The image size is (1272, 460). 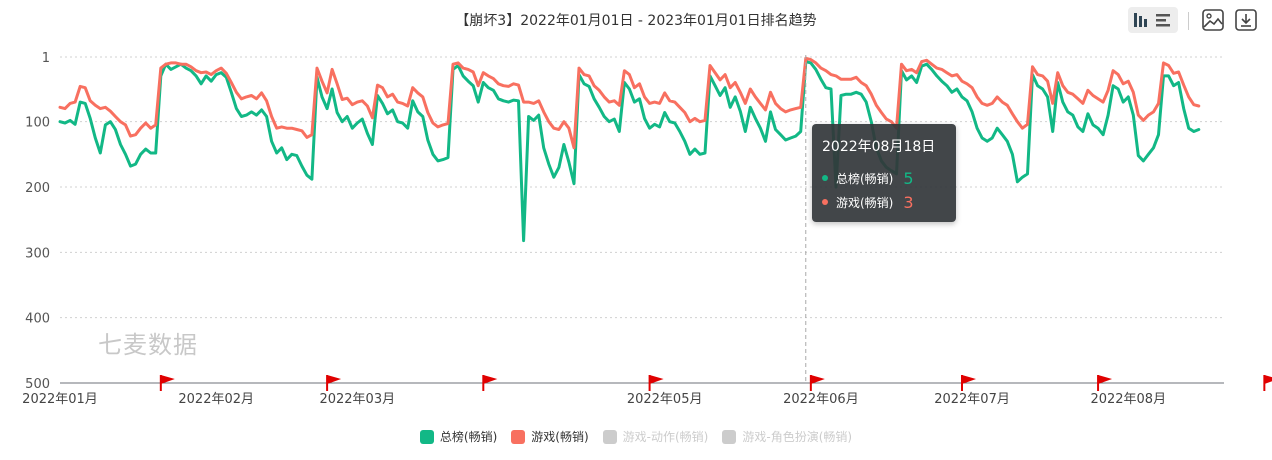 I want to click on toolbar-divider, so click(x=1188, y=21).